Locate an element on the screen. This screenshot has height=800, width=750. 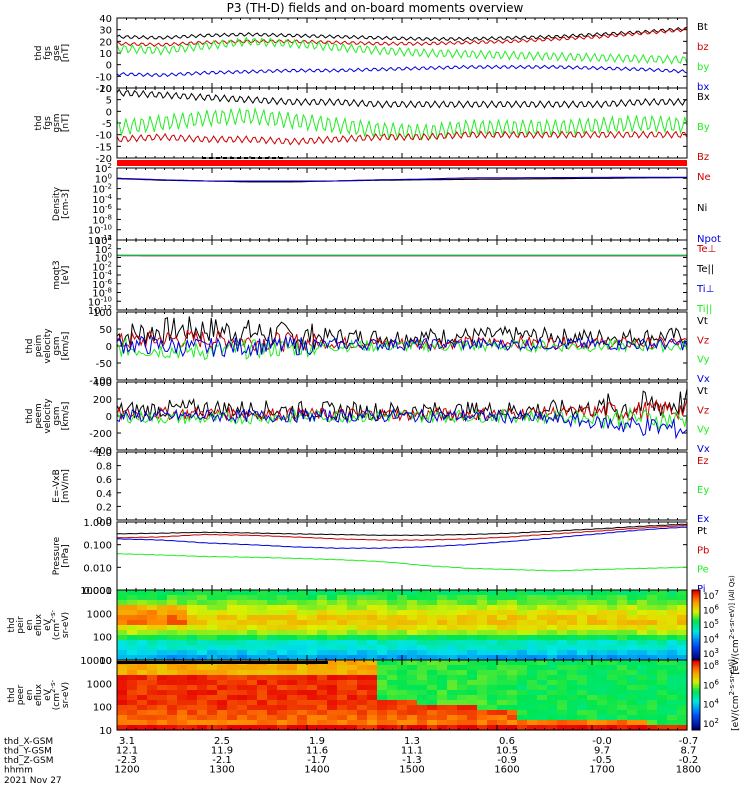
legend-Te||: Te|| is located at coordinates (705, 269).